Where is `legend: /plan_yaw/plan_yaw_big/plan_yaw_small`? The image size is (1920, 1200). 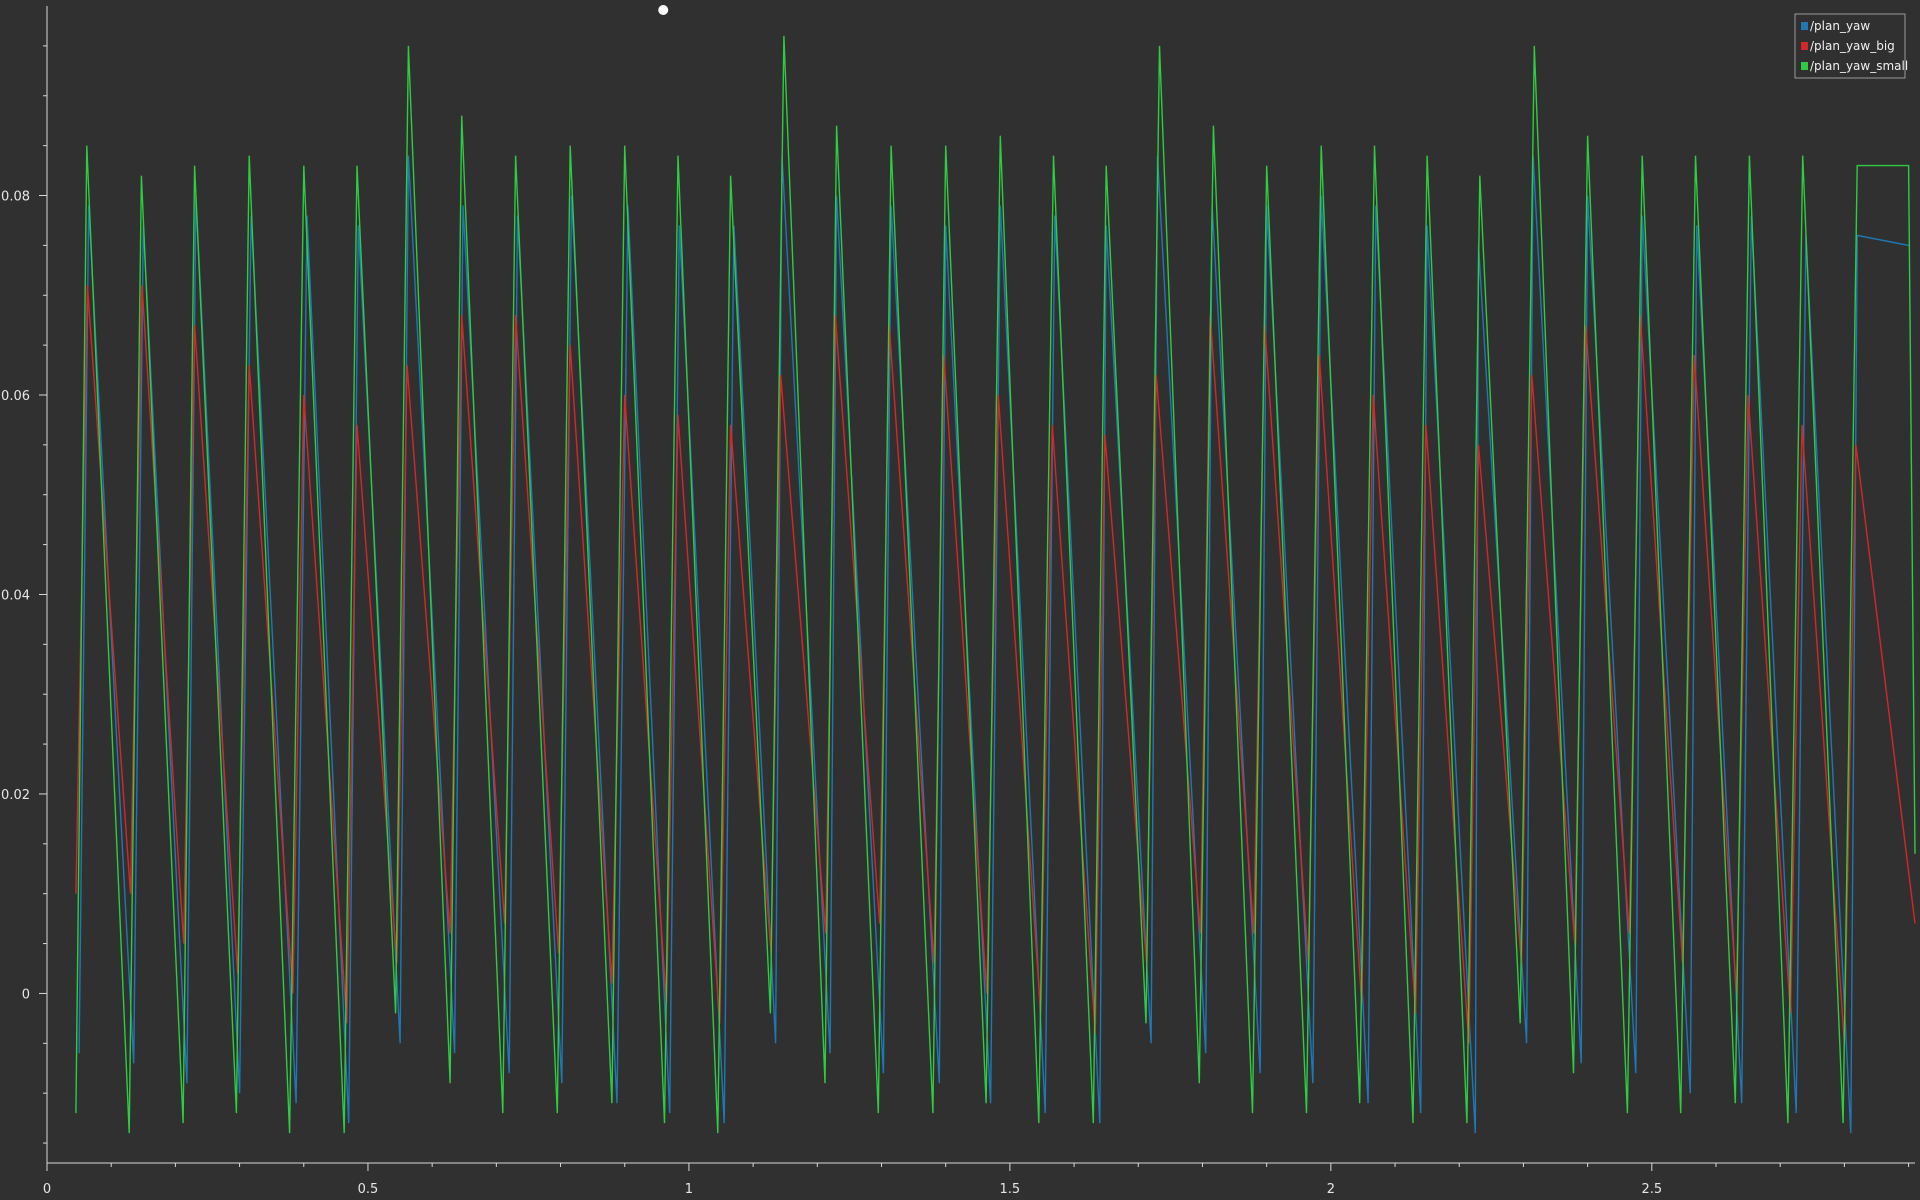
legend: /plan_yaw/plan_yaw_big/plan_yaw_small is located at coordinates (1851, 46).